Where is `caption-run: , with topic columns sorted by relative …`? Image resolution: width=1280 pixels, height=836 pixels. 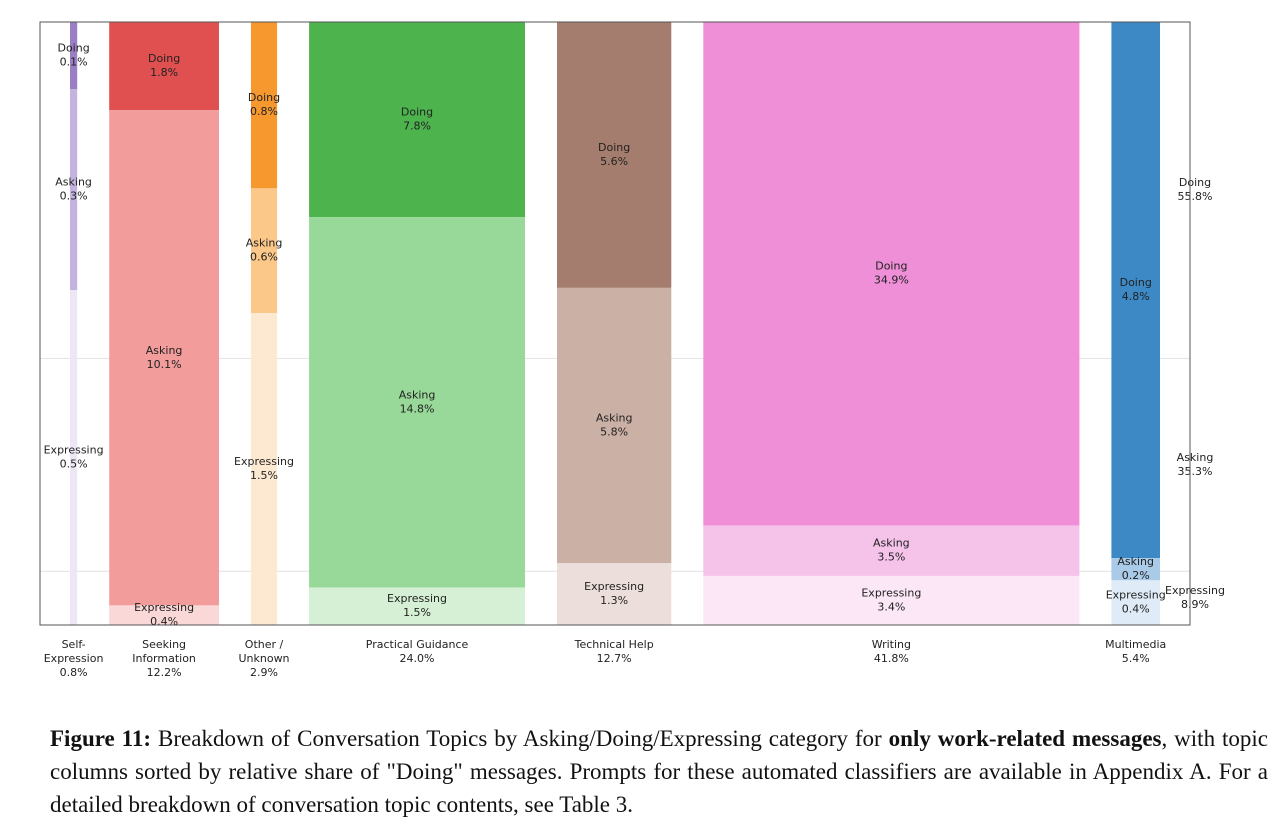
caption-run: , with topic columns sorted by relative … is located at coordinates (659, 771).